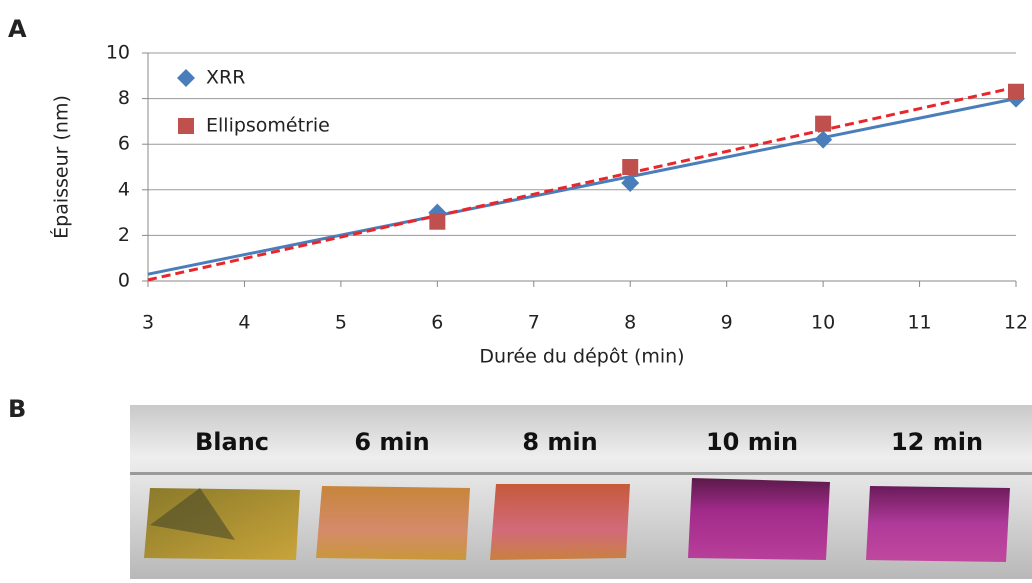  What do you see at coordinates (752, 442) in the screenshot?
I see `photo-label: 10 min` at bounding box center [752, 442].